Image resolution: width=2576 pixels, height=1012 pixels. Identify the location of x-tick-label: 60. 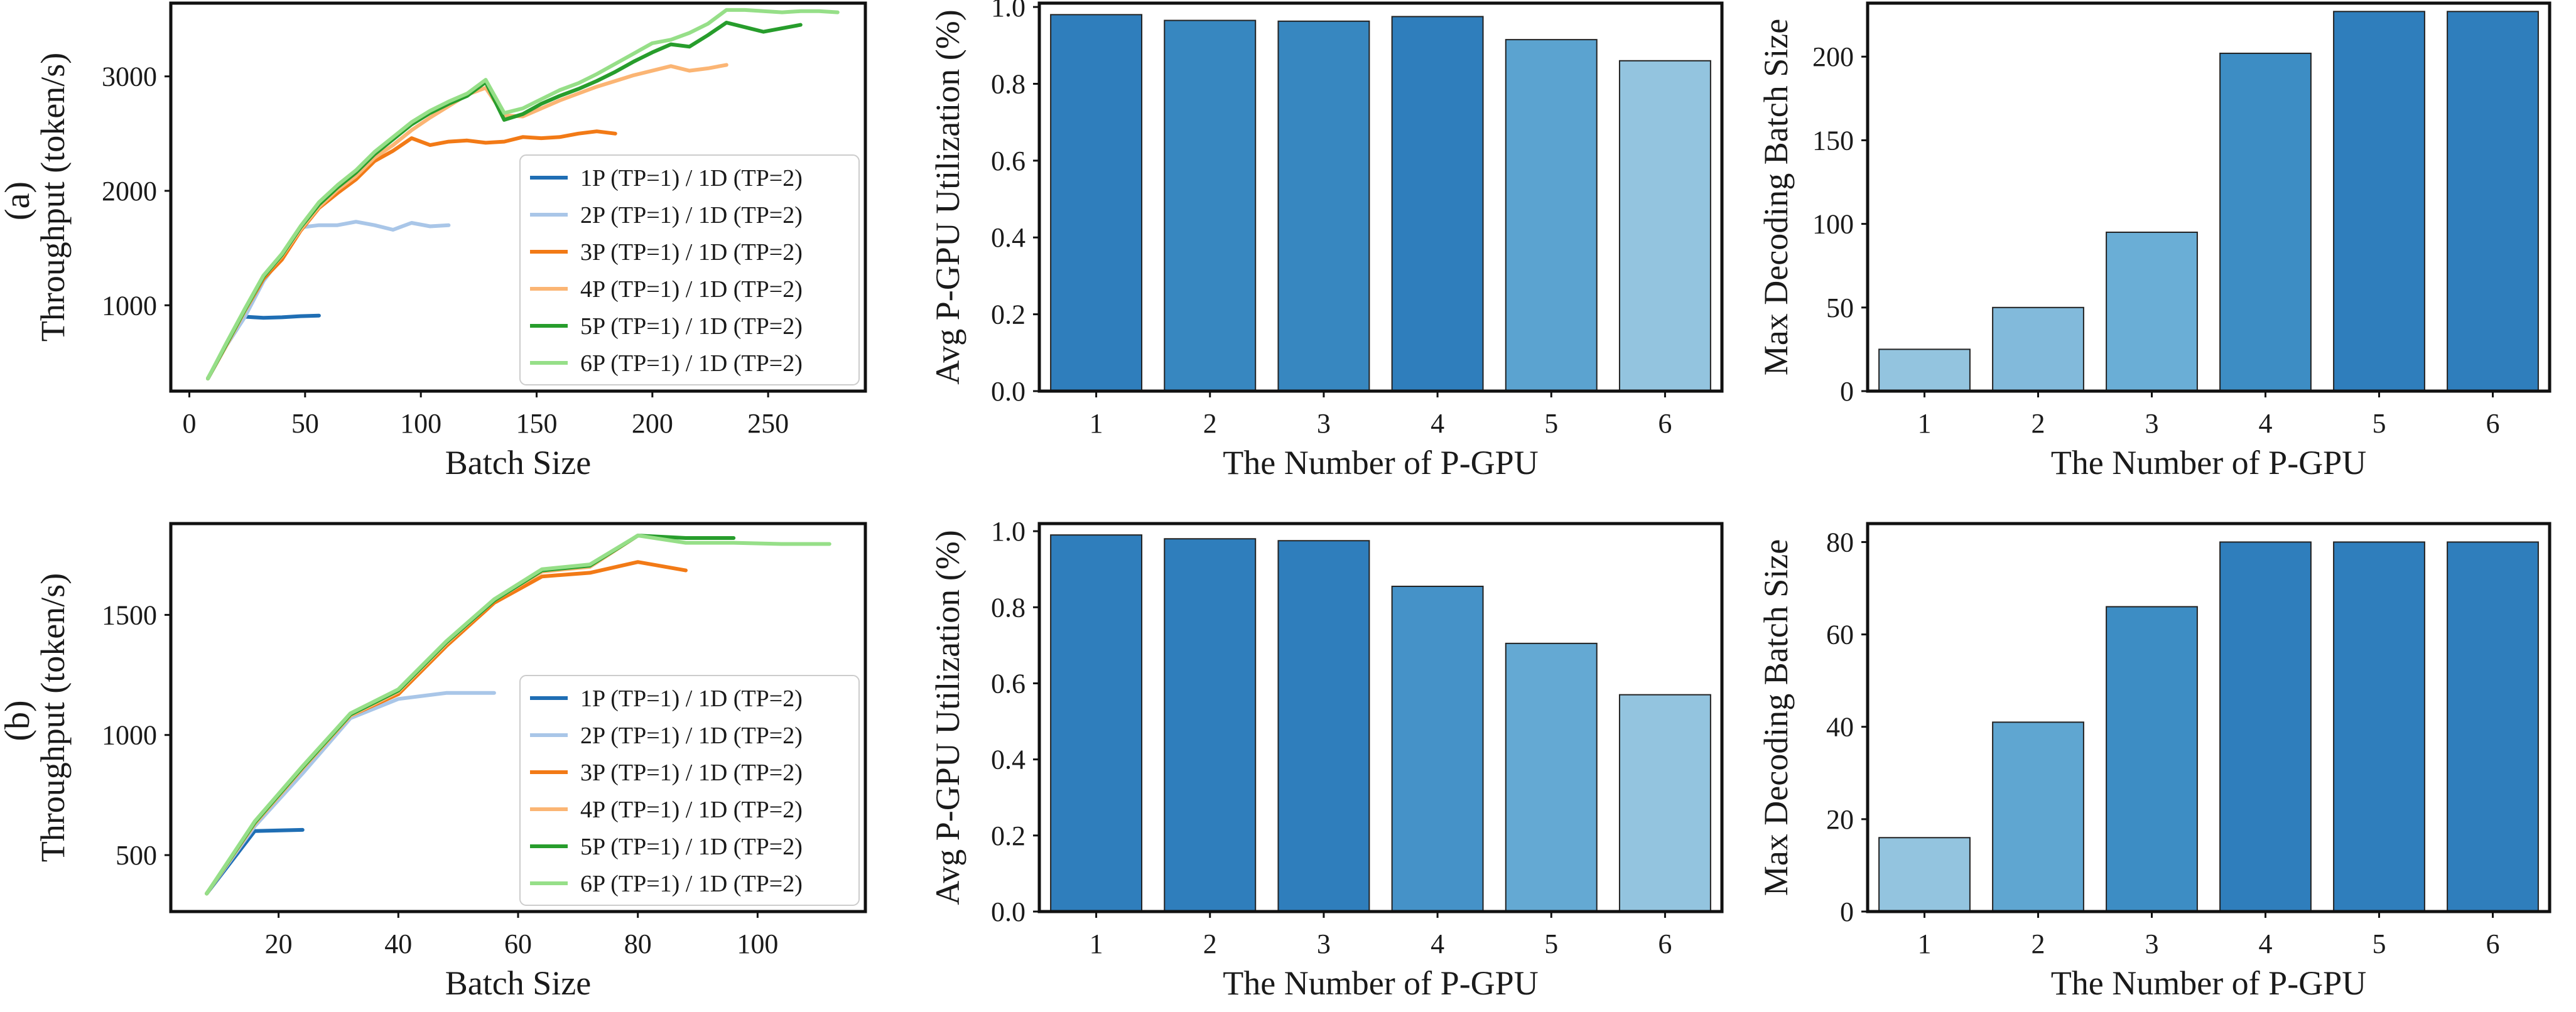
(518, 944).